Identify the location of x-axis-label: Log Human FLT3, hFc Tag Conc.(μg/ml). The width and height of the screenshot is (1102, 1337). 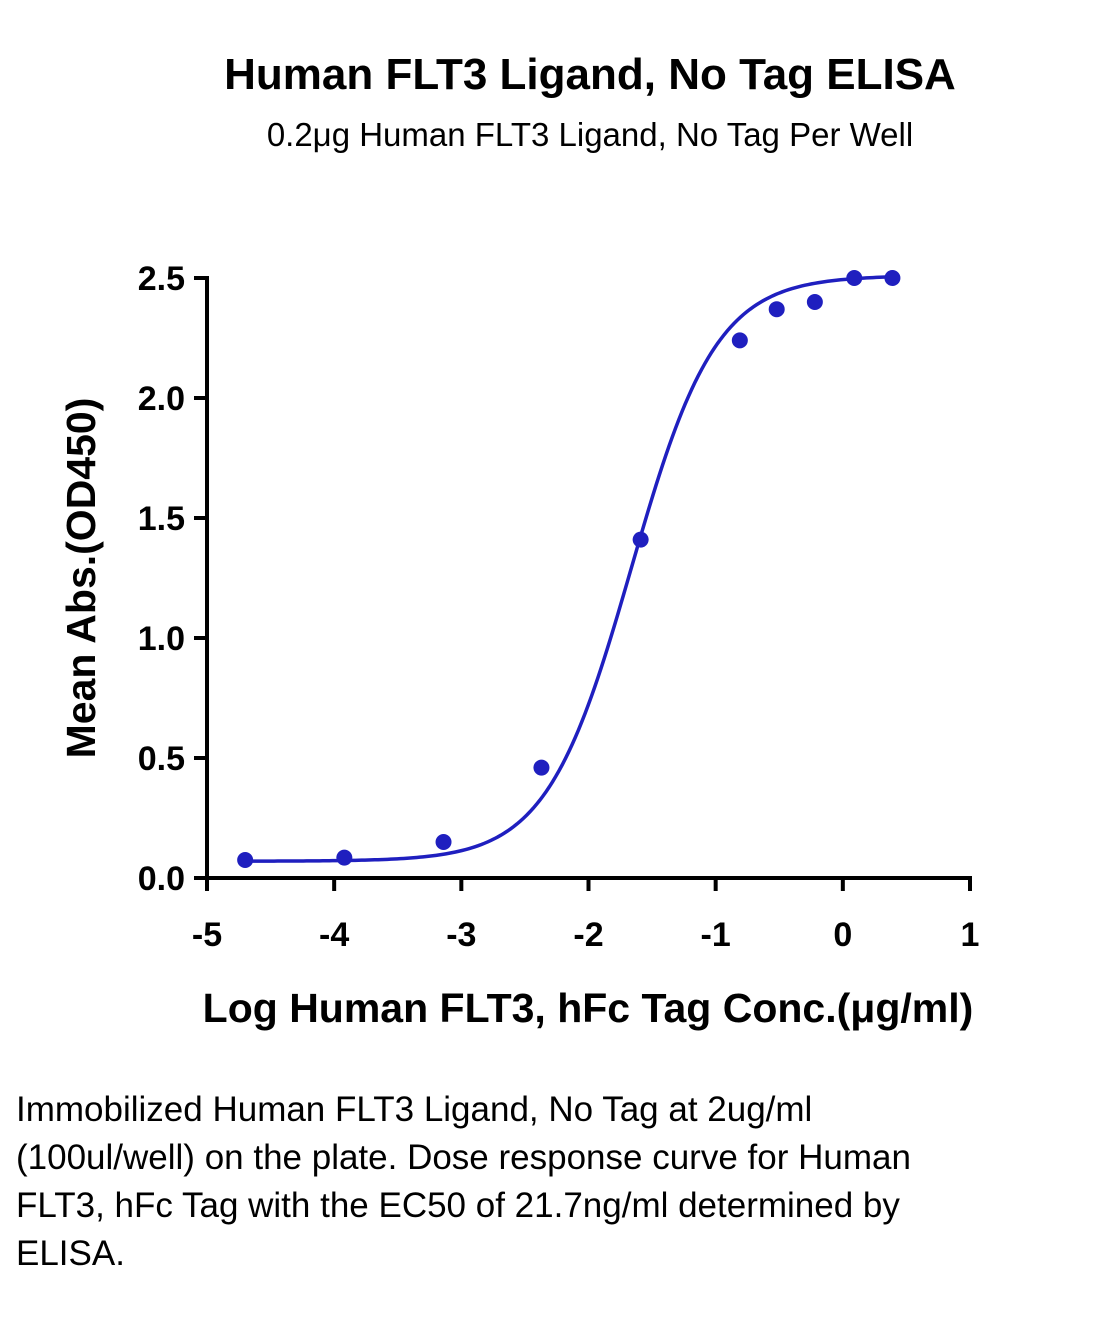
(588, 1008).